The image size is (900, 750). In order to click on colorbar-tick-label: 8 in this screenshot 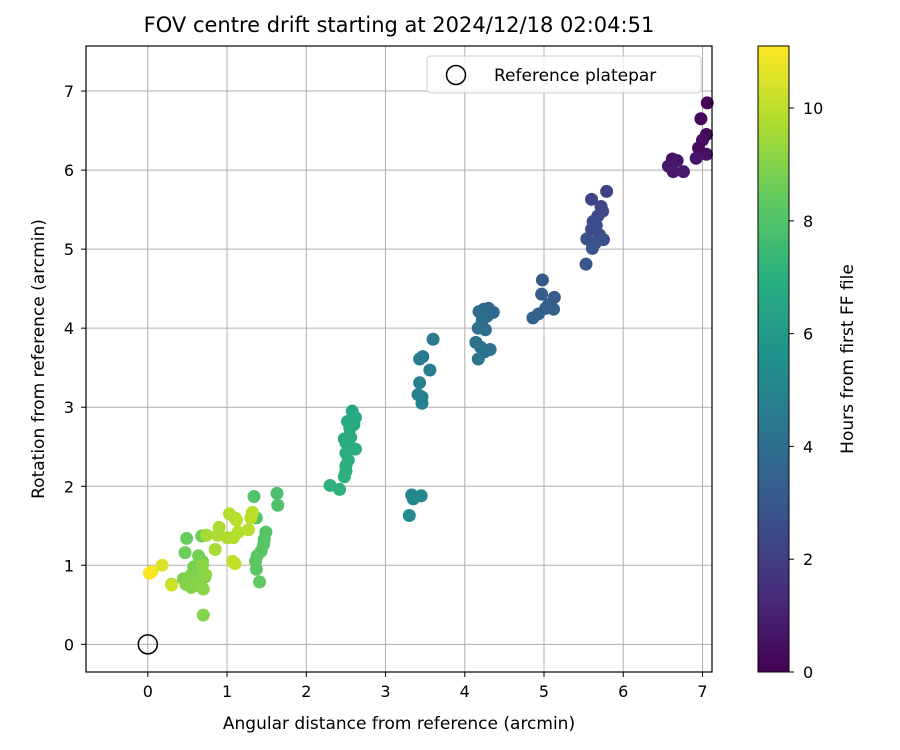, I will do `click(808, 221)`.